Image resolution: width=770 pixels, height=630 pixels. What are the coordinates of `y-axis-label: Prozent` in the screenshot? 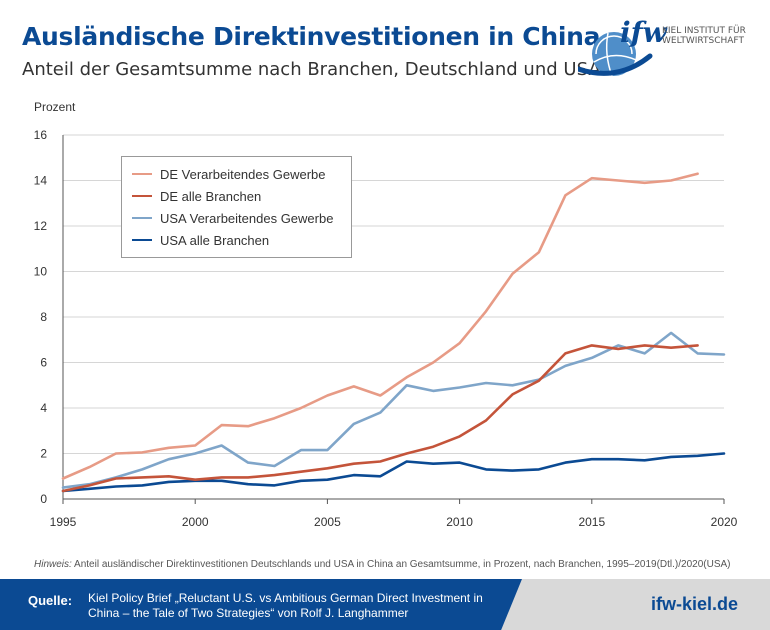 It's located at (55, 107).